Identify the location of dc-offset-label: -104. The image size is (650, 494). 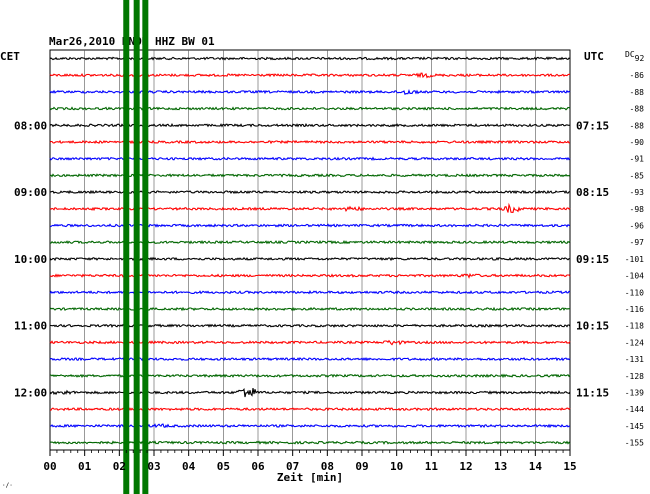
(634, 276).